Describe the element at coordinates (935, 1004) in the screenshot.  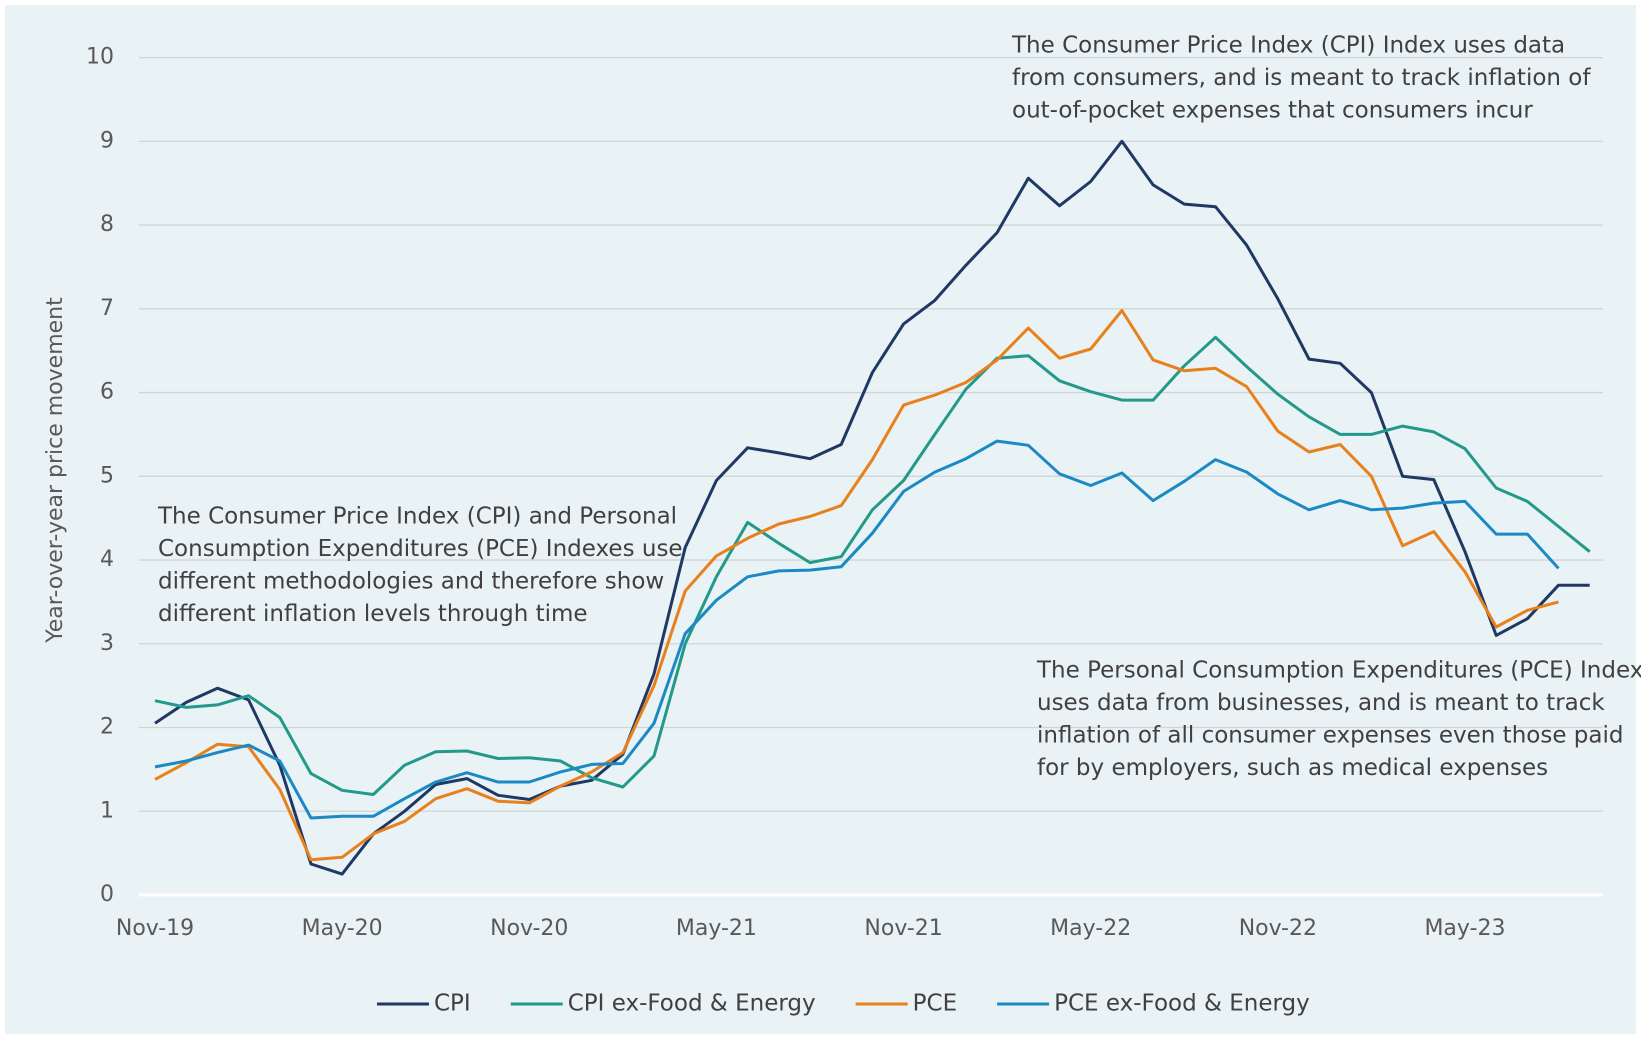
I see `legend-label: PCE` at that location.